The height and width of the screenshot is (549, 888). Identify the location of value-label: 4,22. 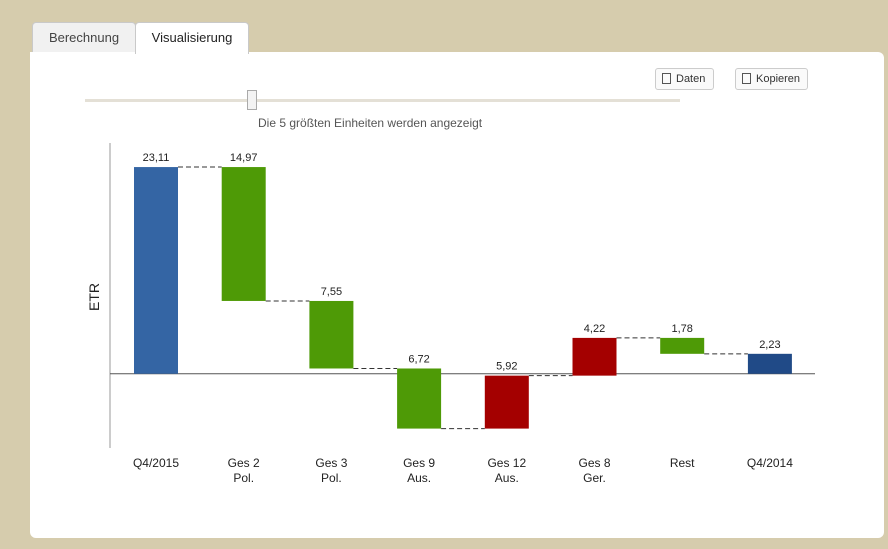
(594, 329).